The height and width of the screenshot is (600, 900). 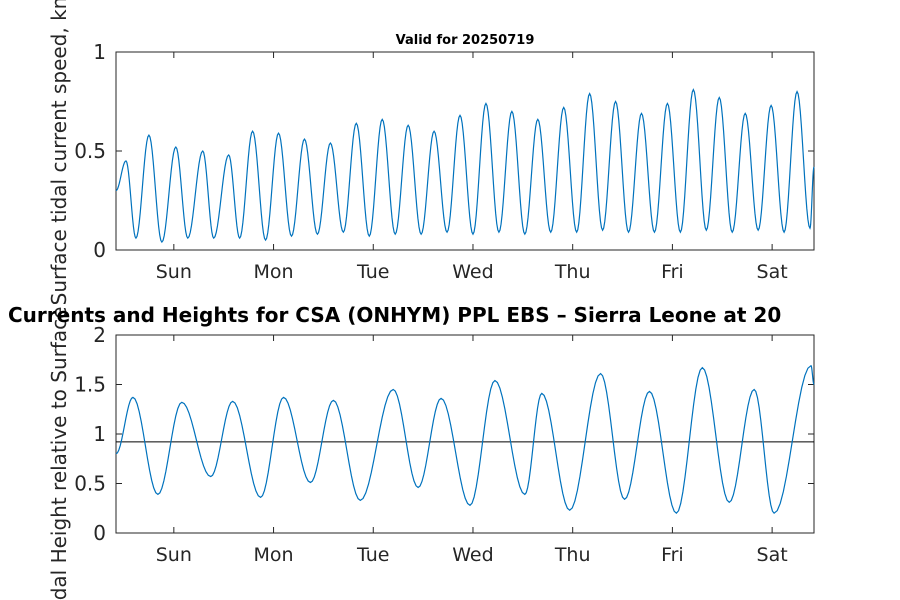 What do you see at coordinates (572, 272) in the screenshot?
I see `current-speed-x-tick-label: Thu` at bounding box center [572, 272].